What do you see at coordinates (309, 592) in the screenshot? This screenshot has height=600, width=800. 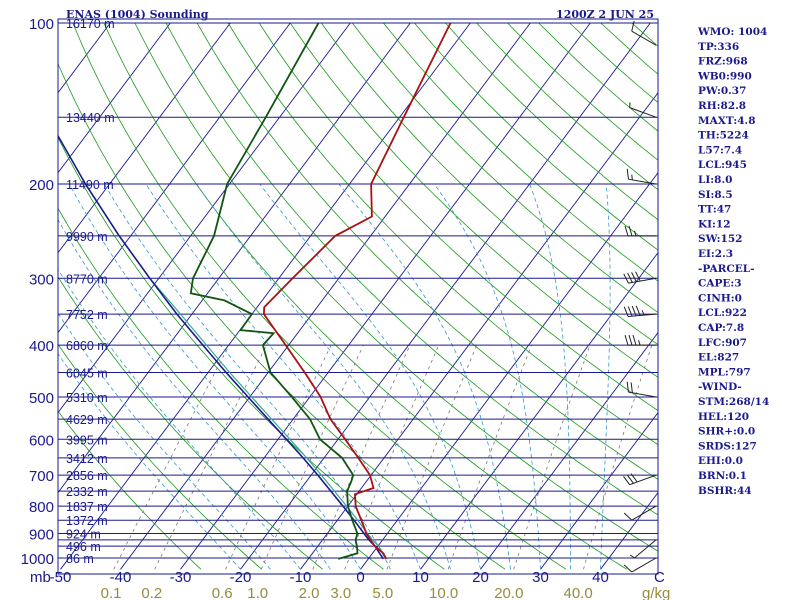 I see `mixing-ratio-tick-label: 2.0` at bounding box center [309, 592].